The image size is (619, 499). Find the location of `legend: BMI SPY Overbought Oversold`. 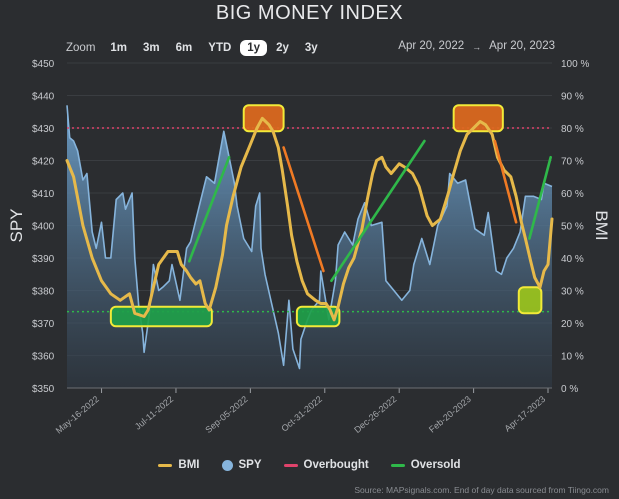

legend: BMI SPY Overbought Oversold is located at coordinates (309, 465).